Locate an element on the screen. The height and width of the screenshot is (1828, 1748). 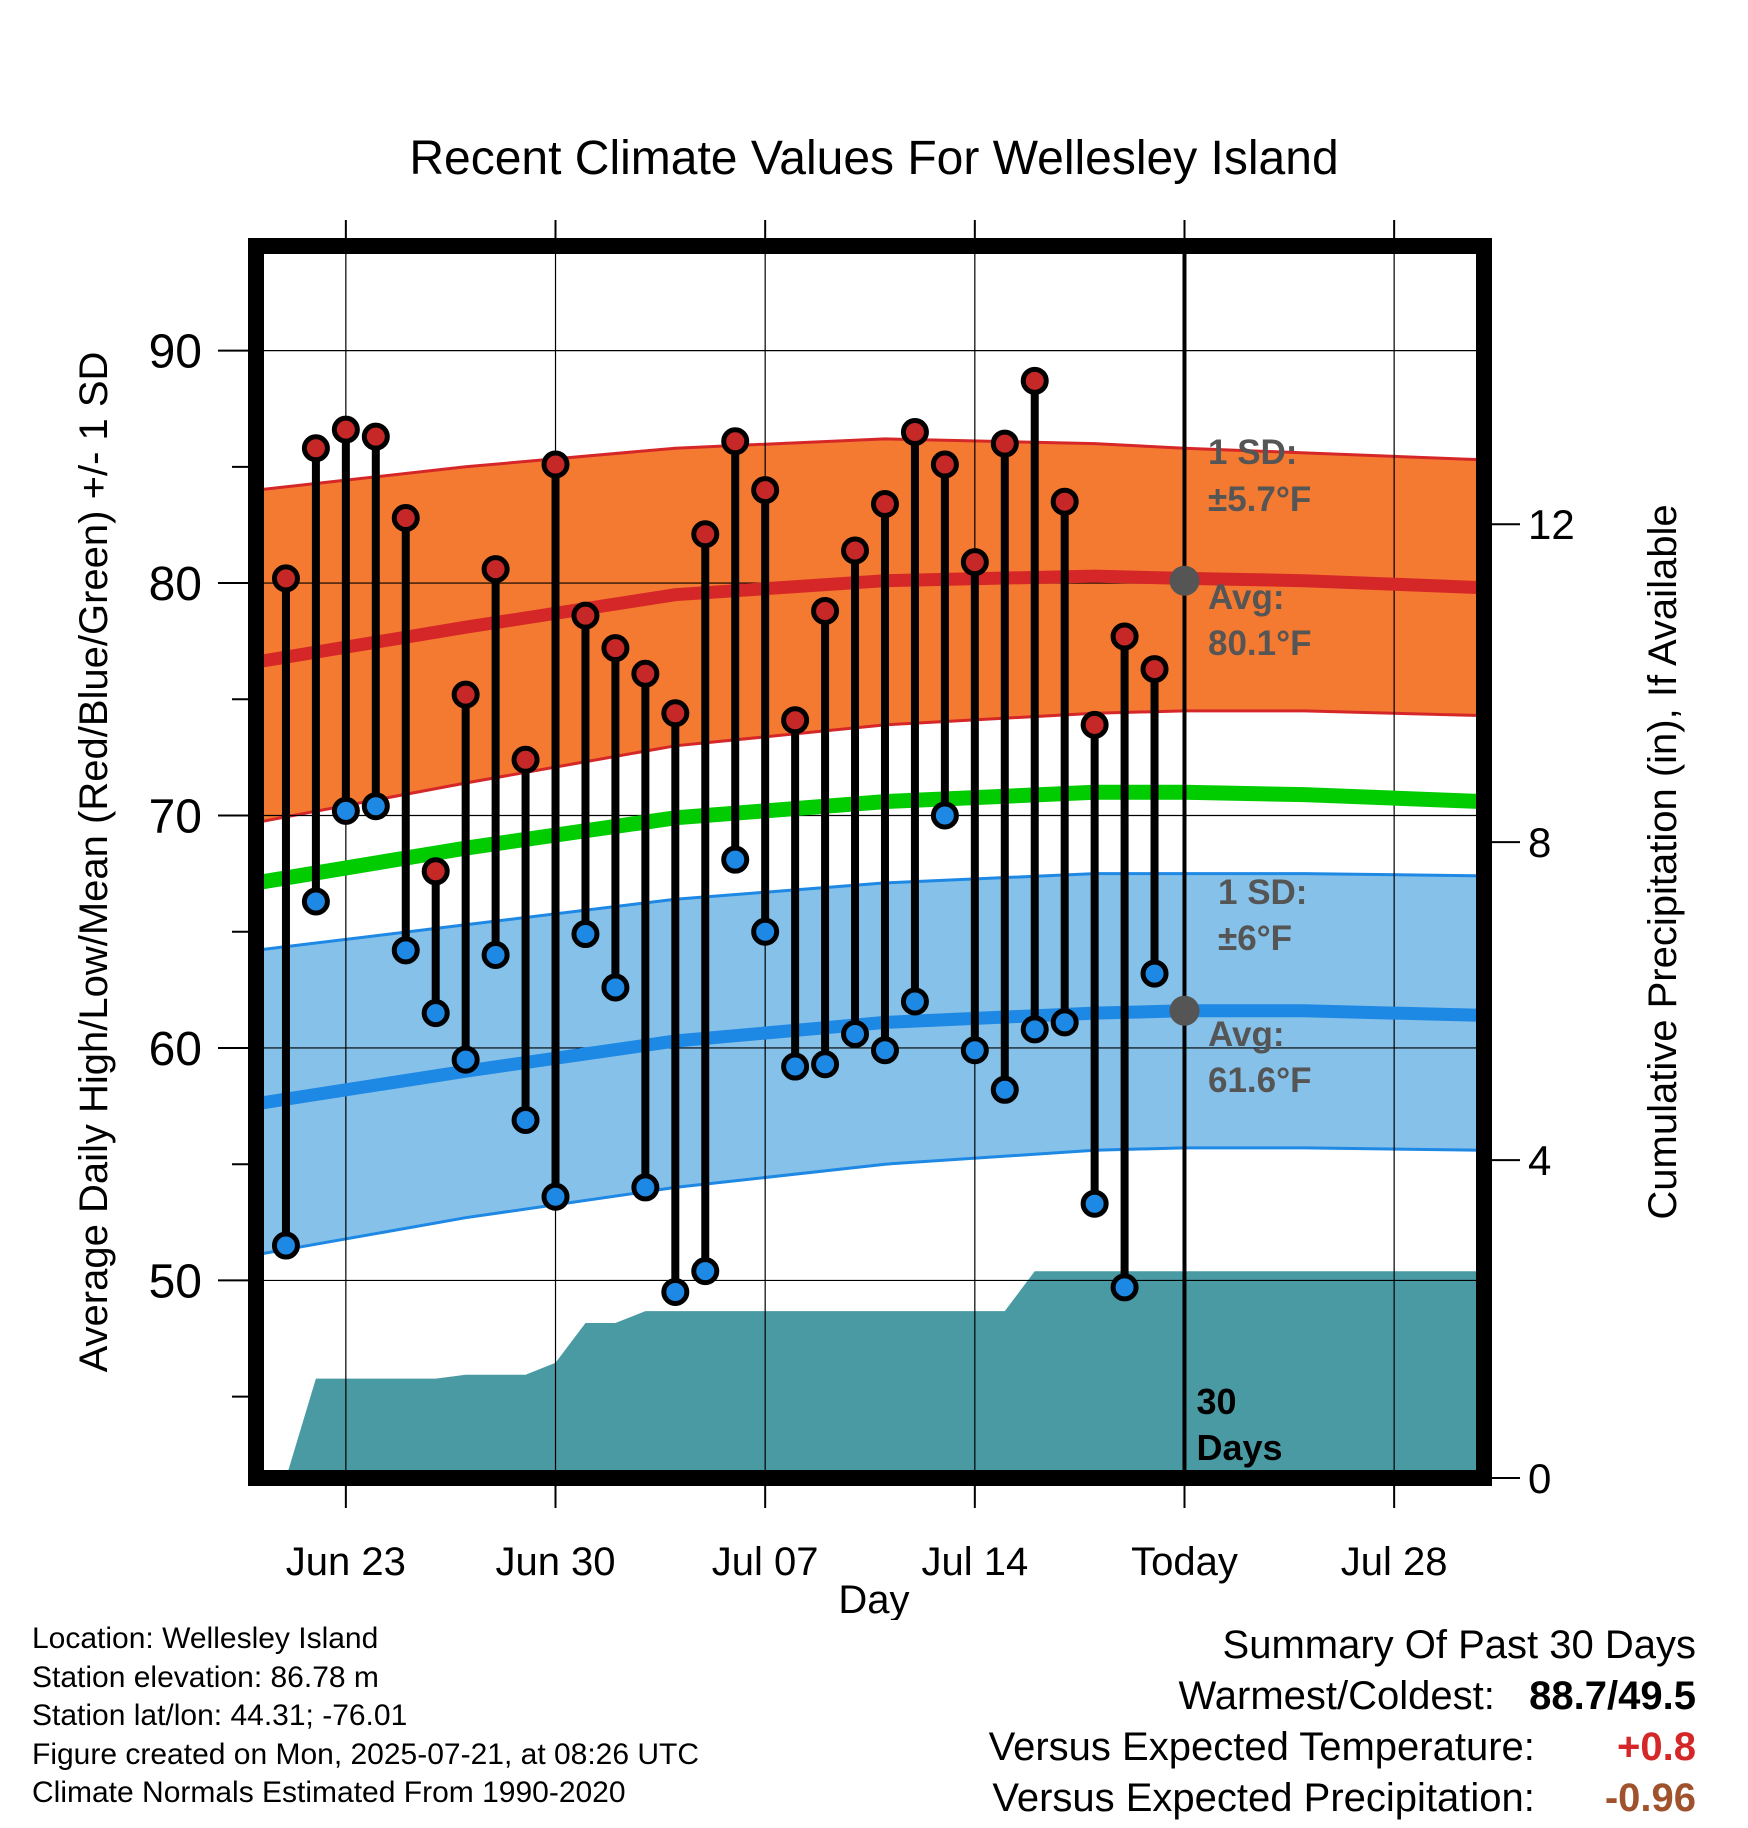
warm-cold-value: 88.7/49.5 is located at coordinates (1612, 1696).